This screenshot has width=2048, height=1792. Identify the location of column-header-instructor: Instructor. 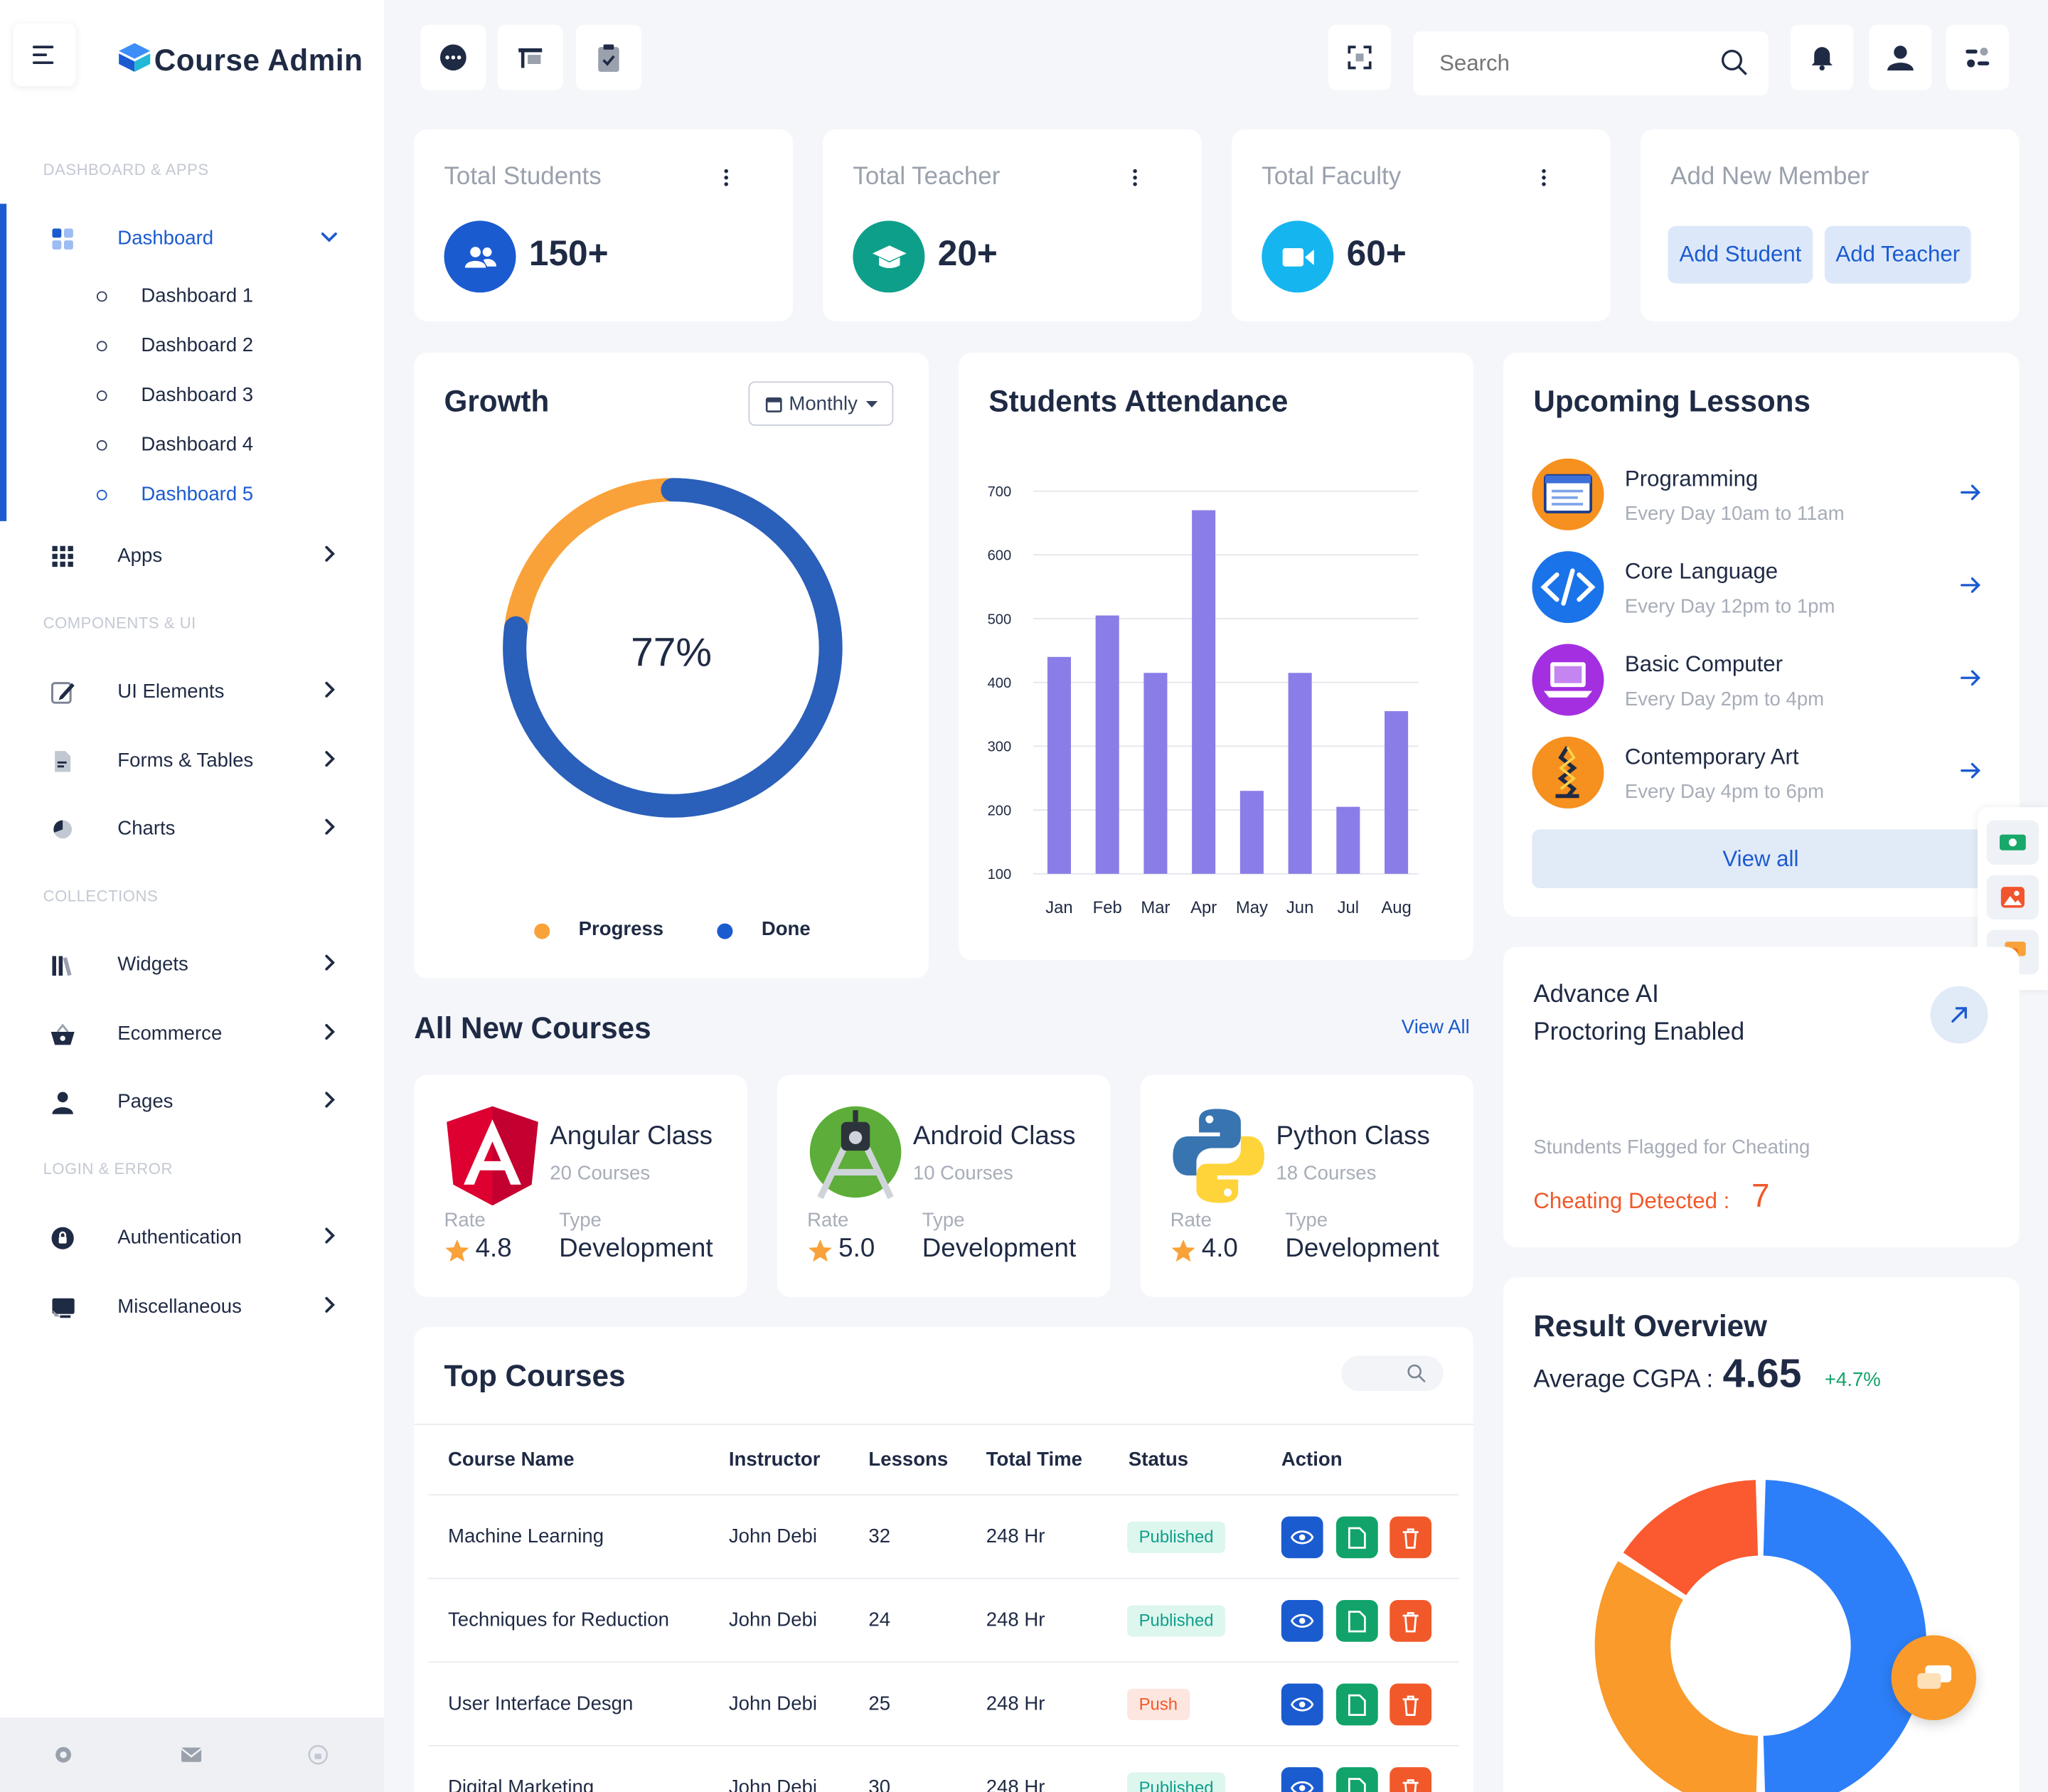
(774, 1459).